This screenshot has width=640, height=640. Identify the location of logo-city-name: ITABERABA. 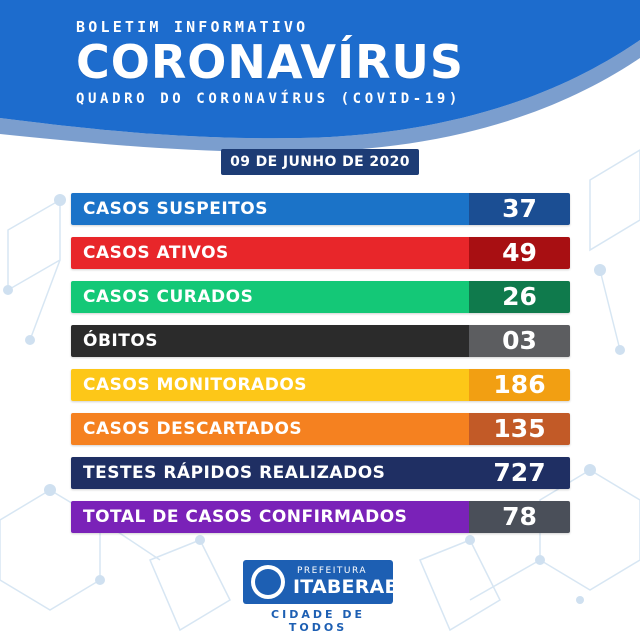
(354, 587).